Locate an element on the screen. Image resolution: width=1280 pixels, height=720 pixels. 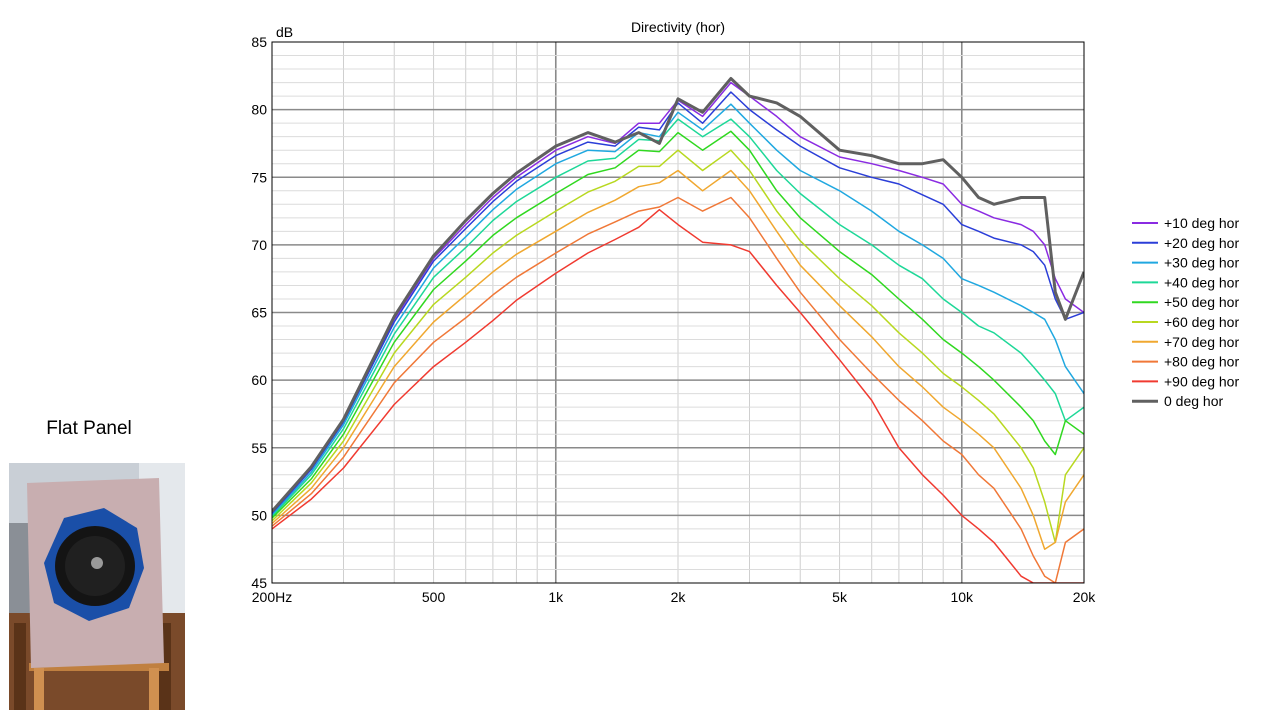
y-tick-label: 80 is located at coordinates (259, 110).